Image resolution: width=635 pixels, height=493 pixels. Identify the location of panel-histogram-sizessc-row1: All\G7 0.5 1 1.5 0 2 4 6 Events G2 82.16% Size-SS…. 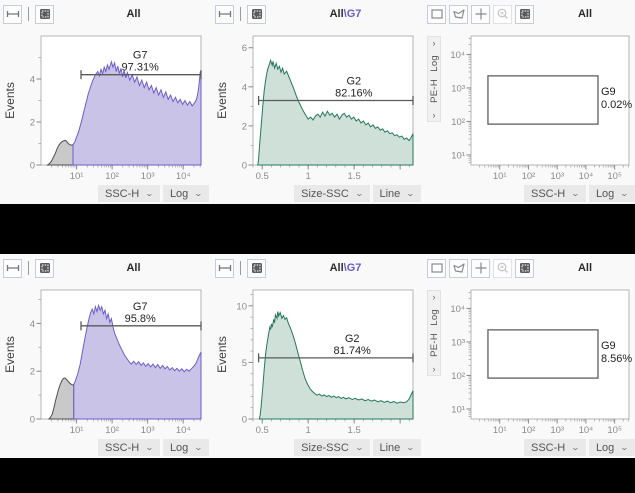
(318, 102).